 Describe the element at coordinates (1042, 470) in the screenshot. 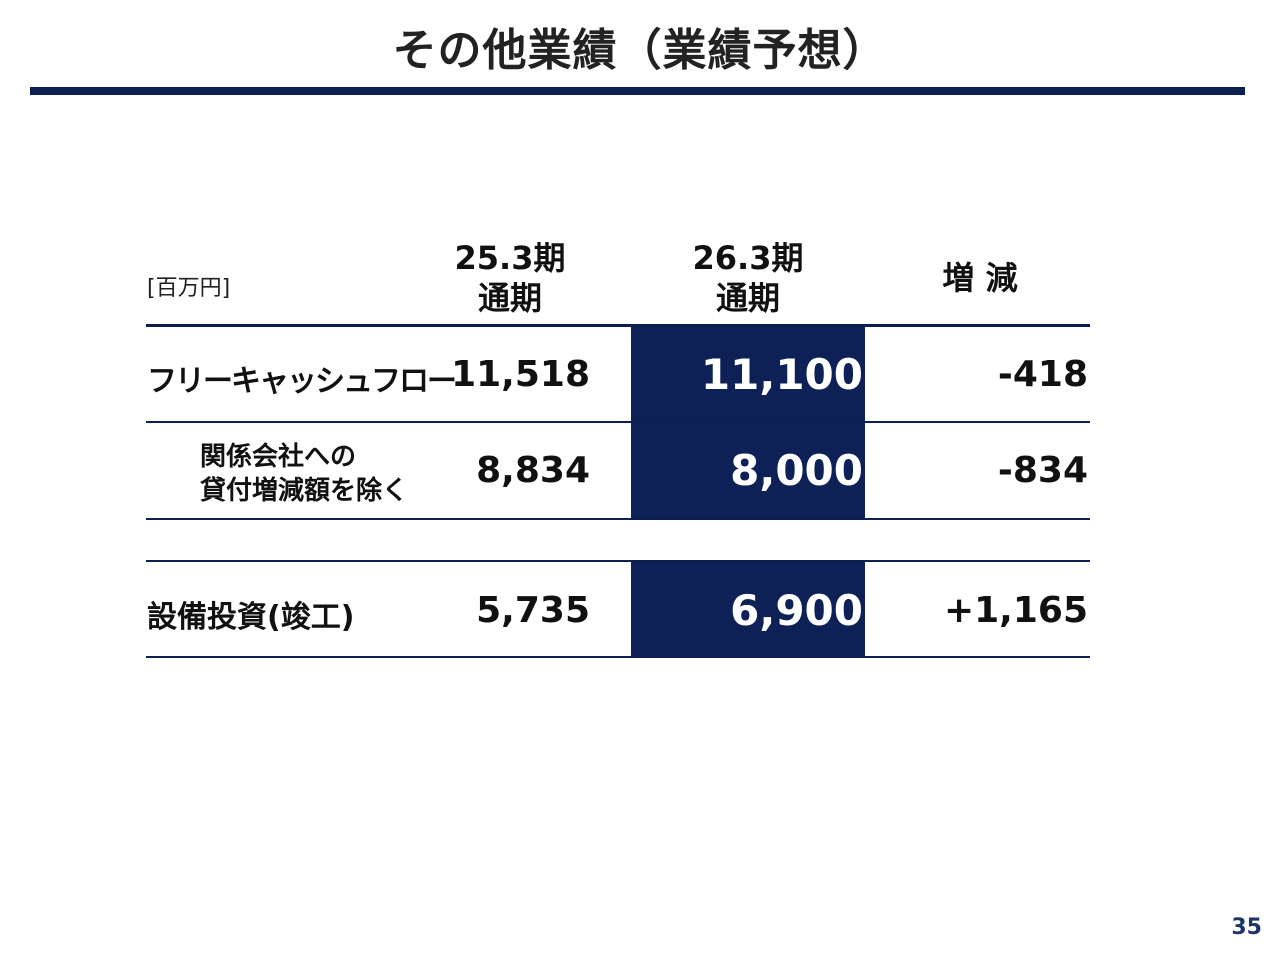

I see `row-2-change-value: -834` at that location.